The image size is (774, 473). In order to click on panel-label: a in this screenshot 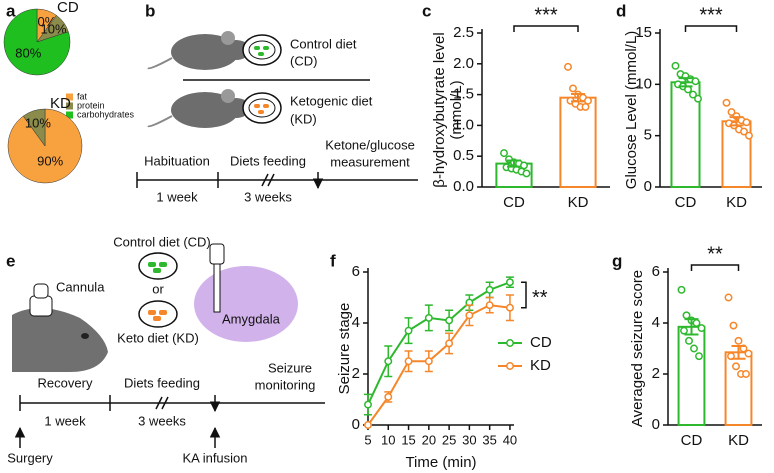, I will do `click(11, 10)`.